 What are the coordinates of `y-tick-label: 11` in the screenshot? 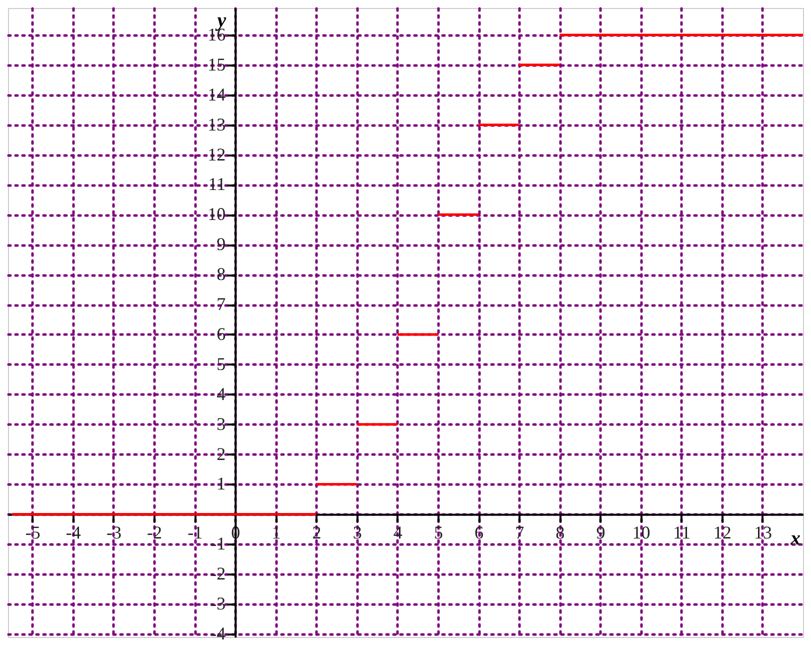 It's located at (217, 184).